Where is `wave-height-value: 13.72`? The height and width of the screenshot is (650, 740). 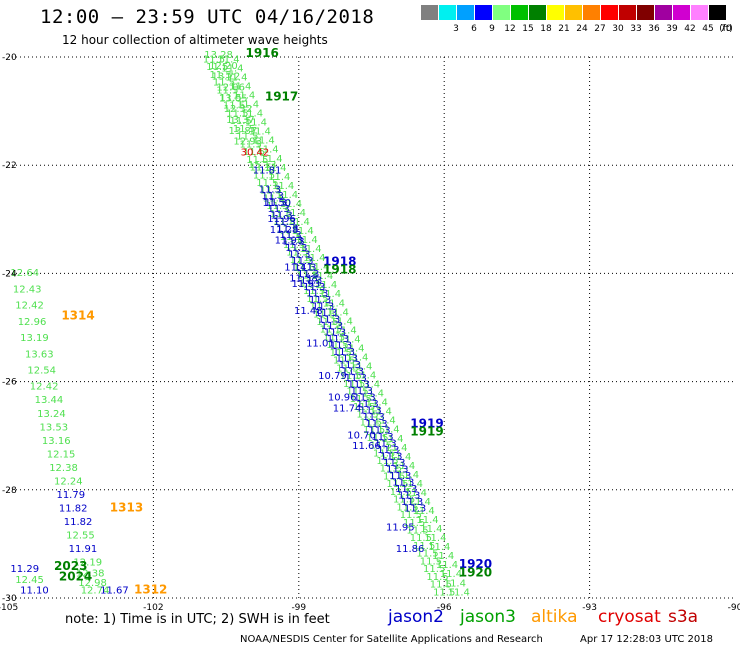 wave-height-value: 13.72 is located at coordinates (226, 77).